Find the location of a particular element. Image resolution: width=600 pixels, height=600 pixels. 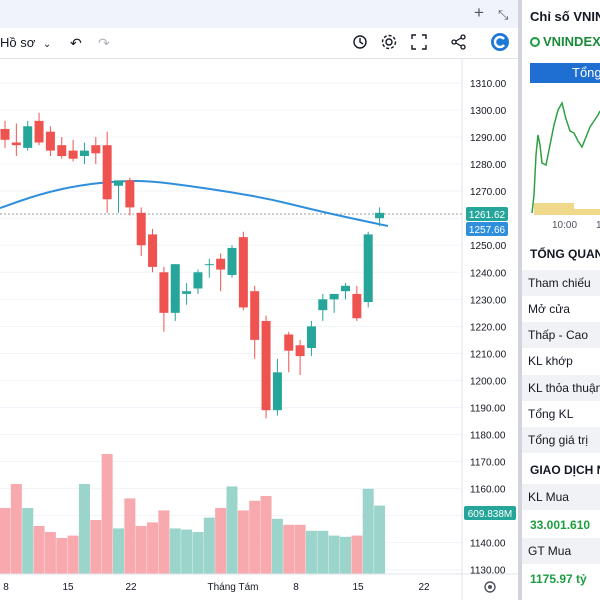

overview-row: Tham chiếu is located at coordinates (561, 283).